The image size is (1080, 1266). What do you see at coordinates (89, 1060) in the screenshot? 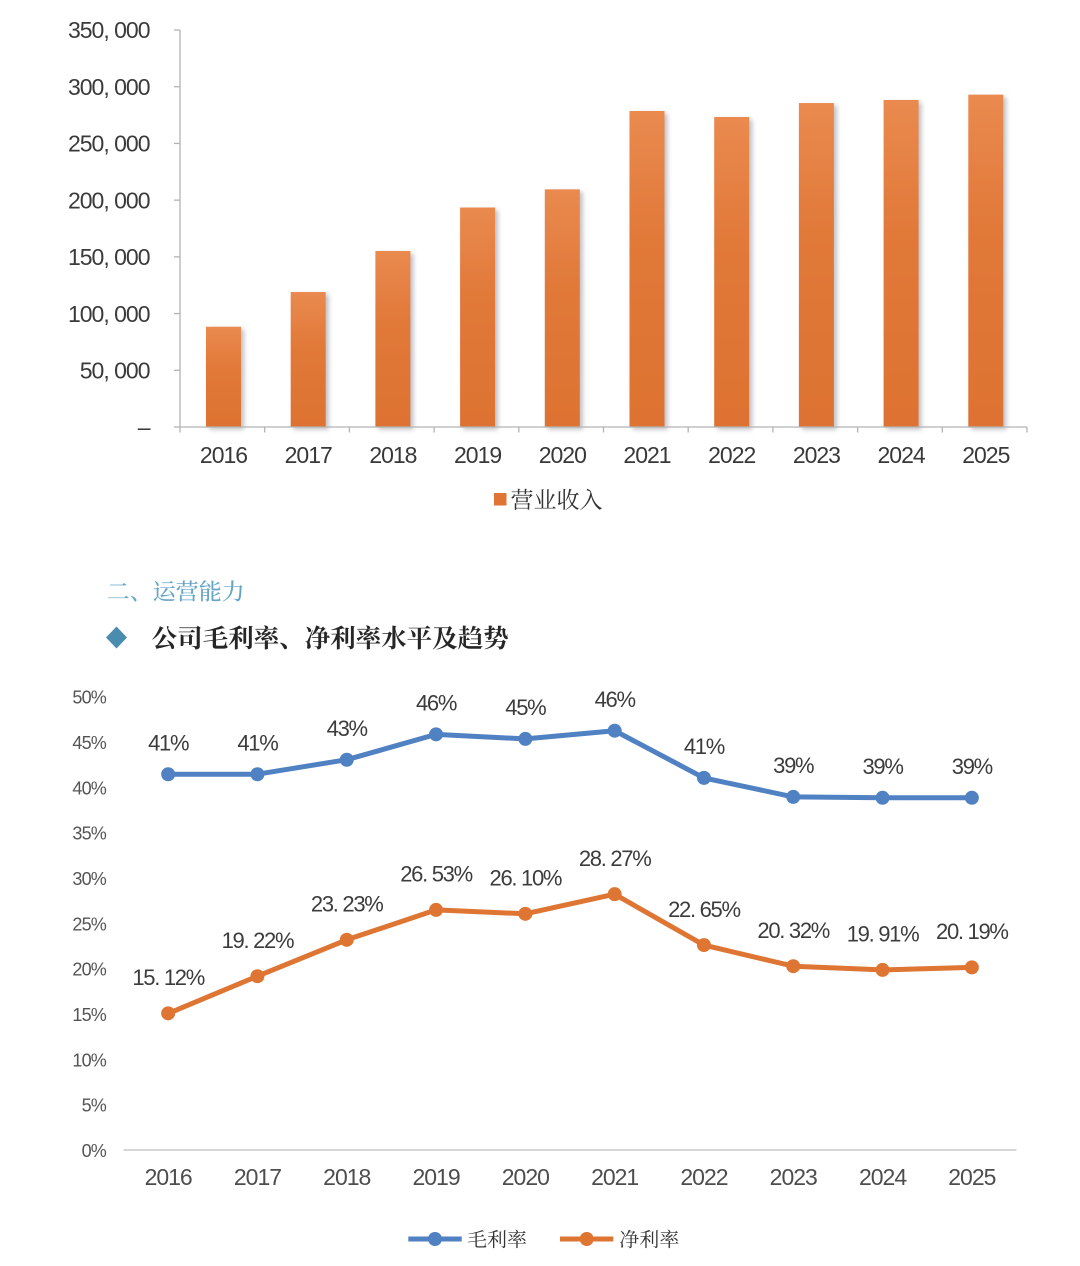
I see `y-tick-label: 10%` at bounding box center [89, 1060].